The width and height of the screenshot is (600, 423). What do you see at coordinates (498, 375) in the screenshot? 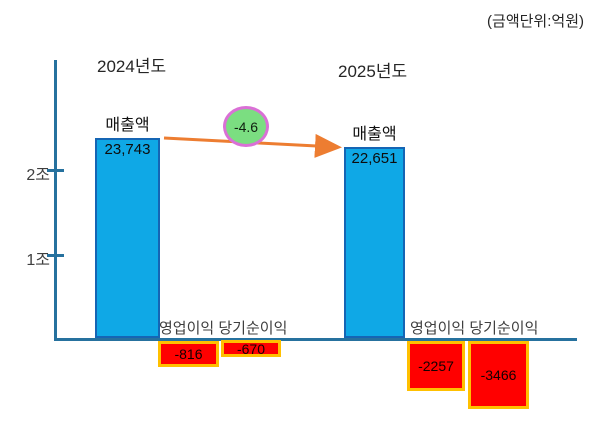
I see `net-income-bar-2025: -3466` at bounding box center [498, 375].